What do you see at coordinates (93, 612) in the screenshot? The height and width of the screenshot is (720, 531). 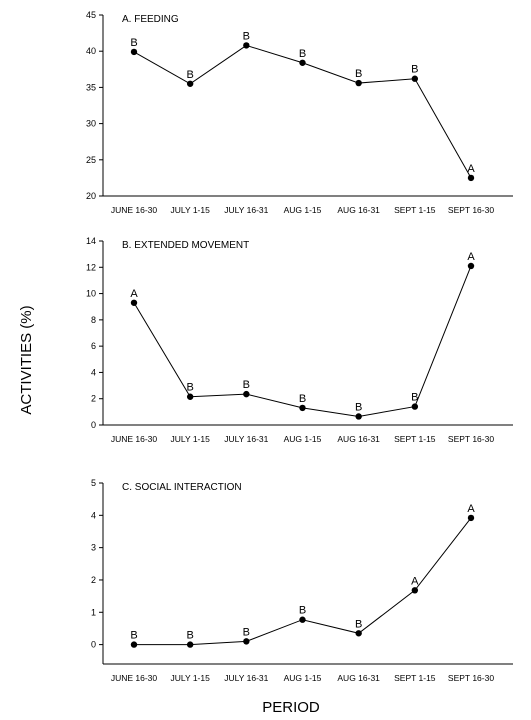 I see `y-tick-label: 1` at bounding box center [93, 612].